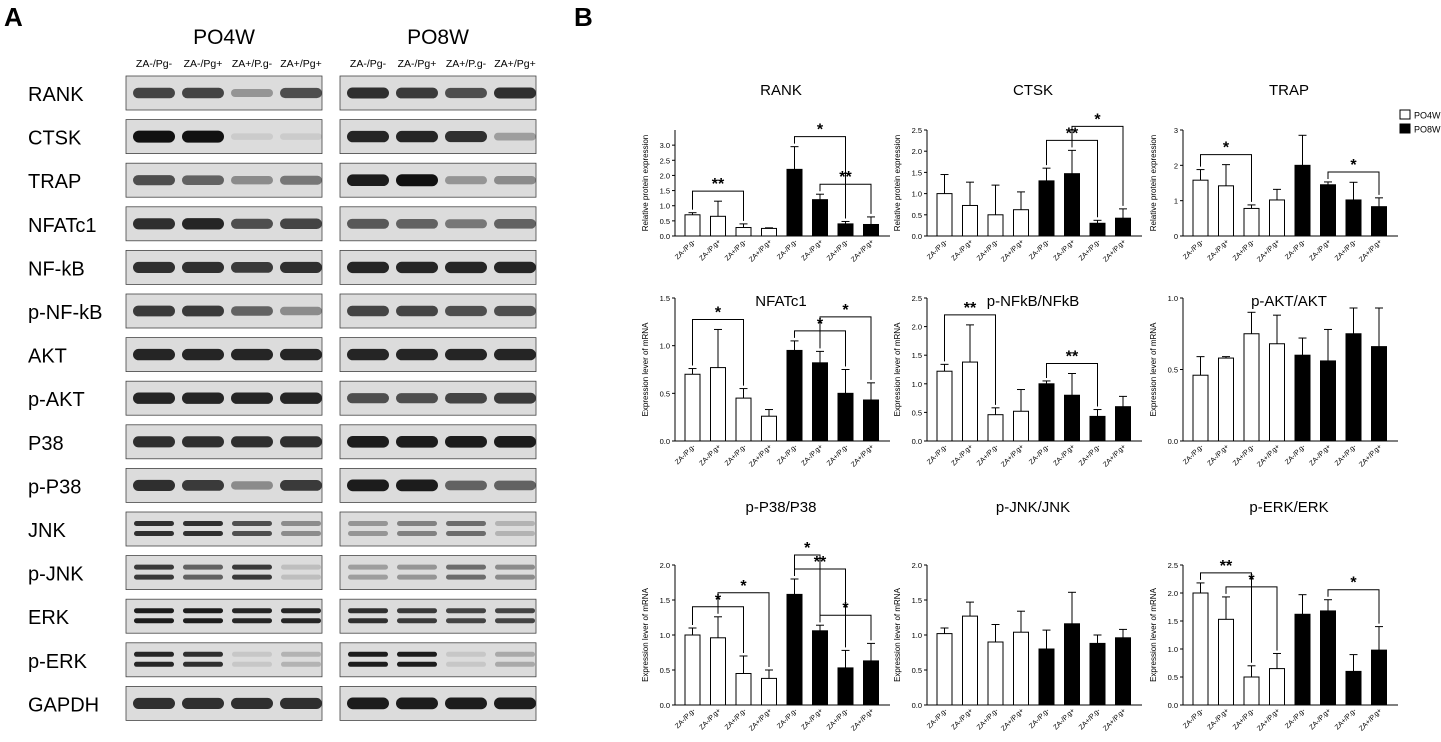 The height and width of the screenshot is (742, 1441). I want to click on blot-row-label: p-P38, so click(54, 487).